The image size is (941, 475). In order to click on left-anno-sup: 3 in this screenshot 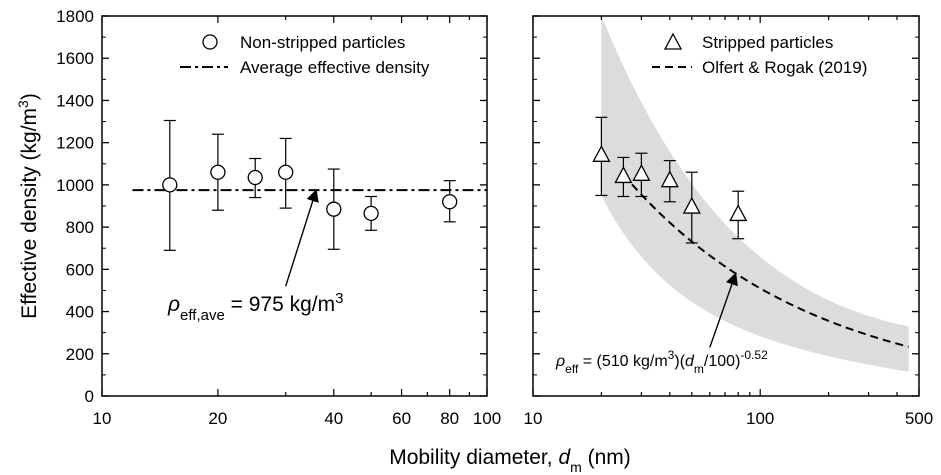, I will do `click(339, 298)`.